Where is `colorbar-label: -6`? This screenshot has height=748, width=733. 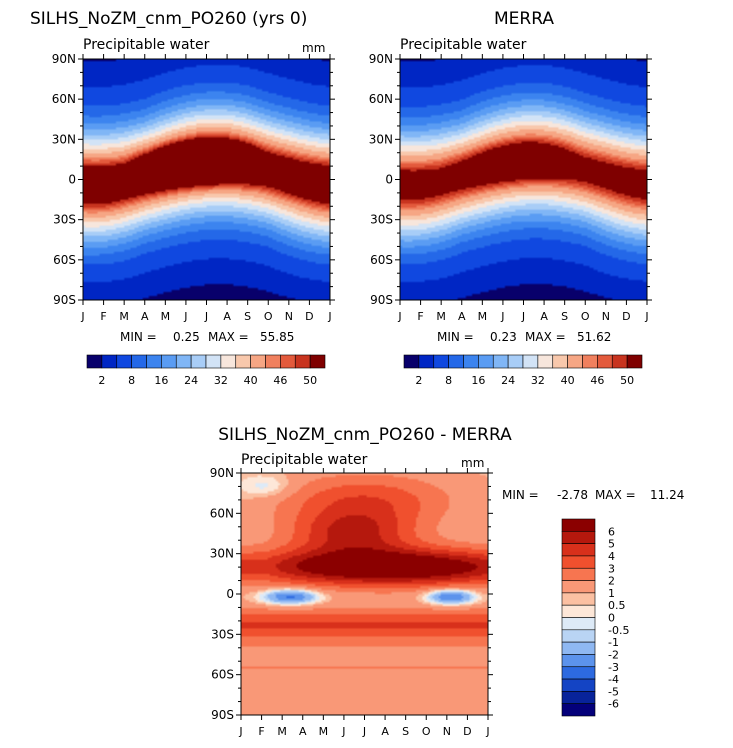
colorbar-label: -6 is located at coordinates (613, 704).